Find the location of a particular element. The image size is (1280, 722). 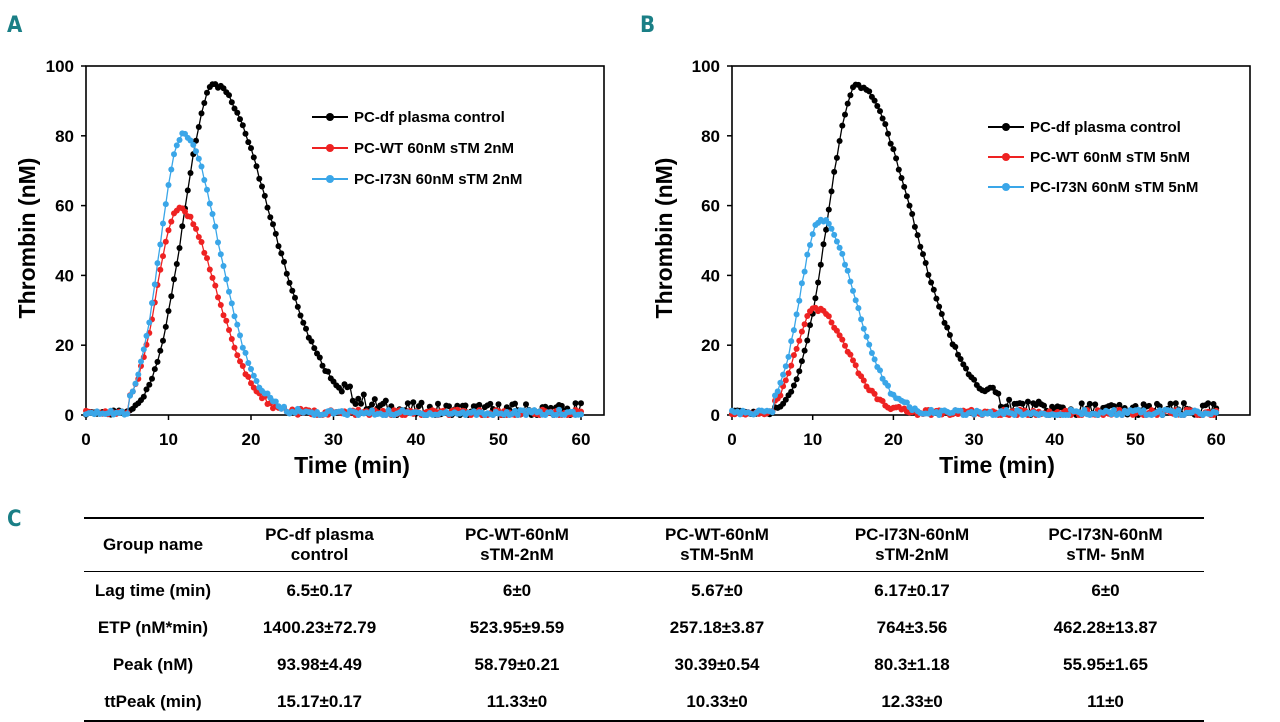

table-cell: 30.39±0.54 is located at coordinates (717, 664).